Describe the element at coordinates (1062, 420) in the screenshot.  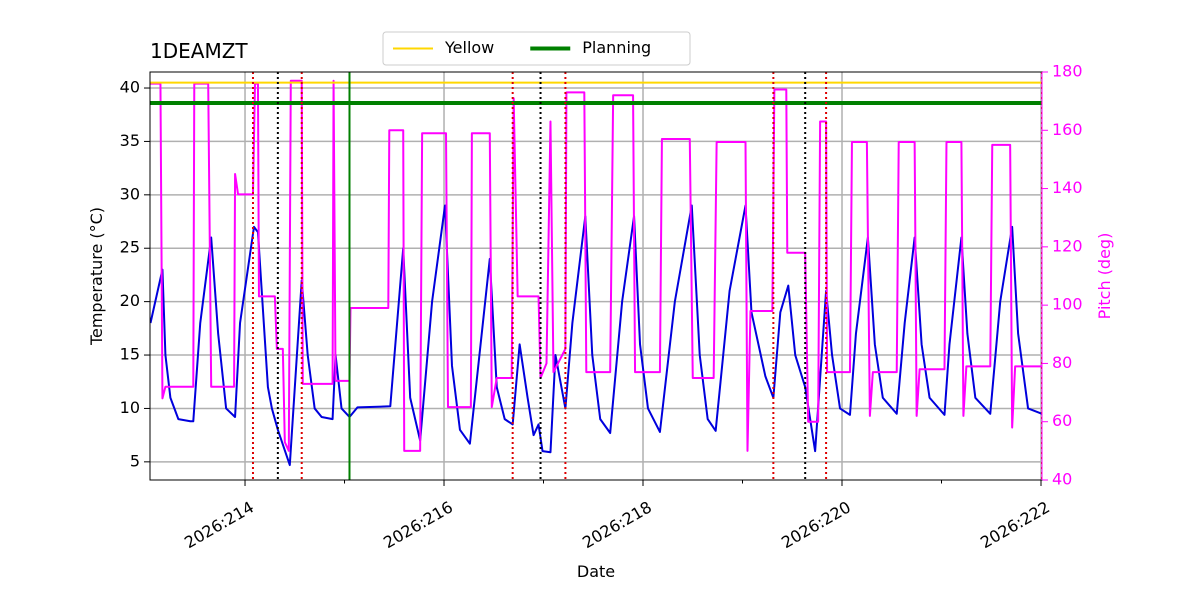
I see `y2-tick-label: 60` at that location.